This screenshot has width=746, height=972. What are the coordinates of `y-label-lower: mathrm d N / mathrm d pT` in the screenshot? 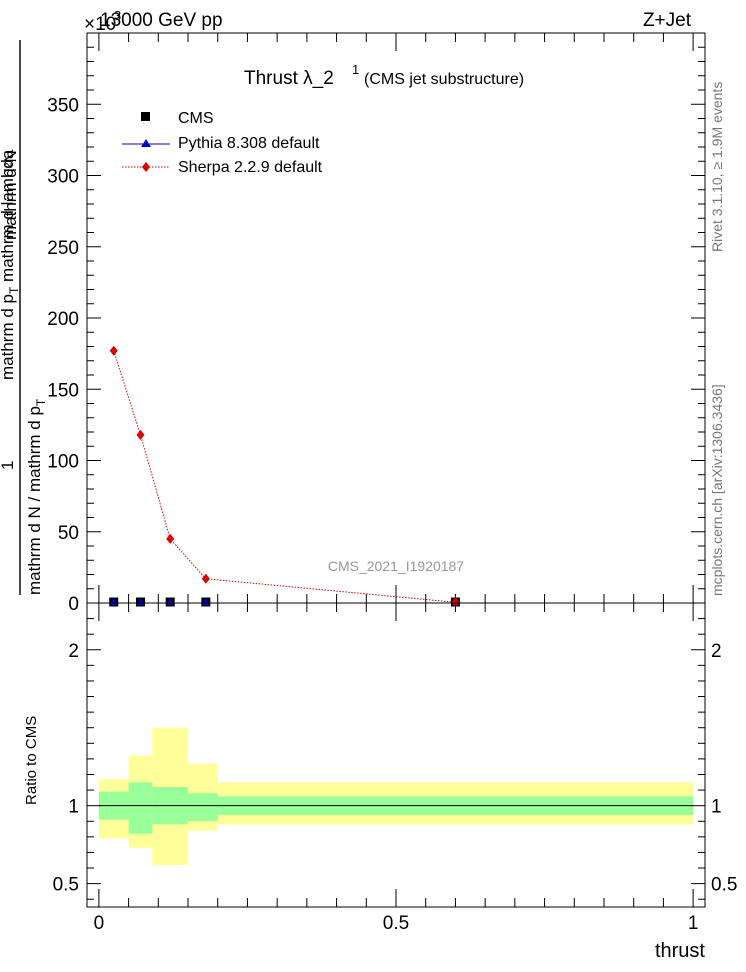 It's located at (36, 496).